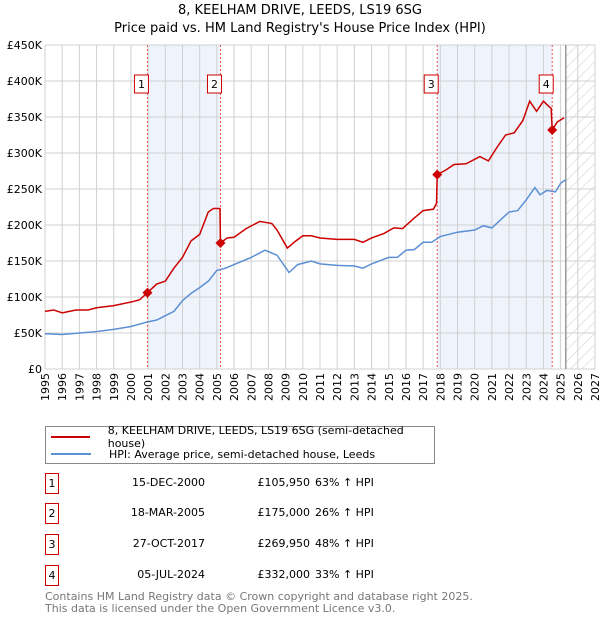 This screenshot has height=620, width=600. What do you see at coordinates (509, 387) in the screenshot?
I see `x-tick-label: 2022` at bounding box center [509, 387].